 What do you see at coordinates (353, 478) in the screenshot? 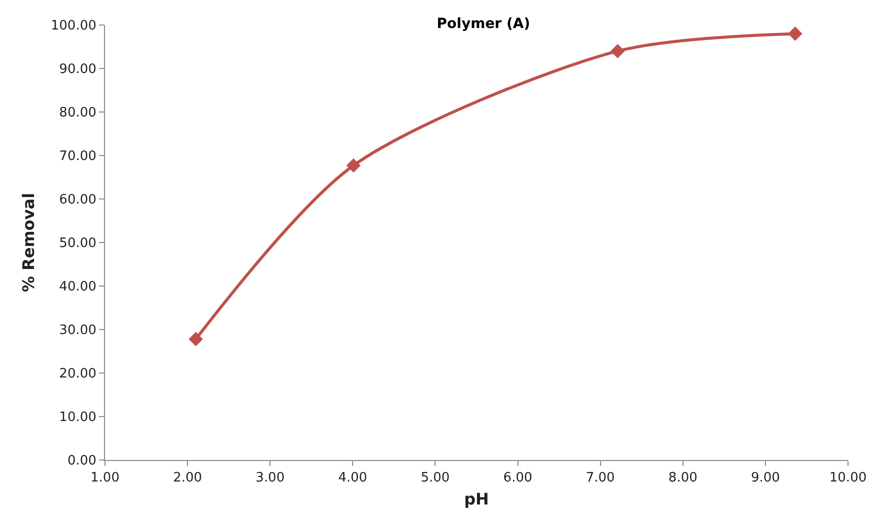
I see `x-tick-label: 4.00` at bounding box center [353, 478].